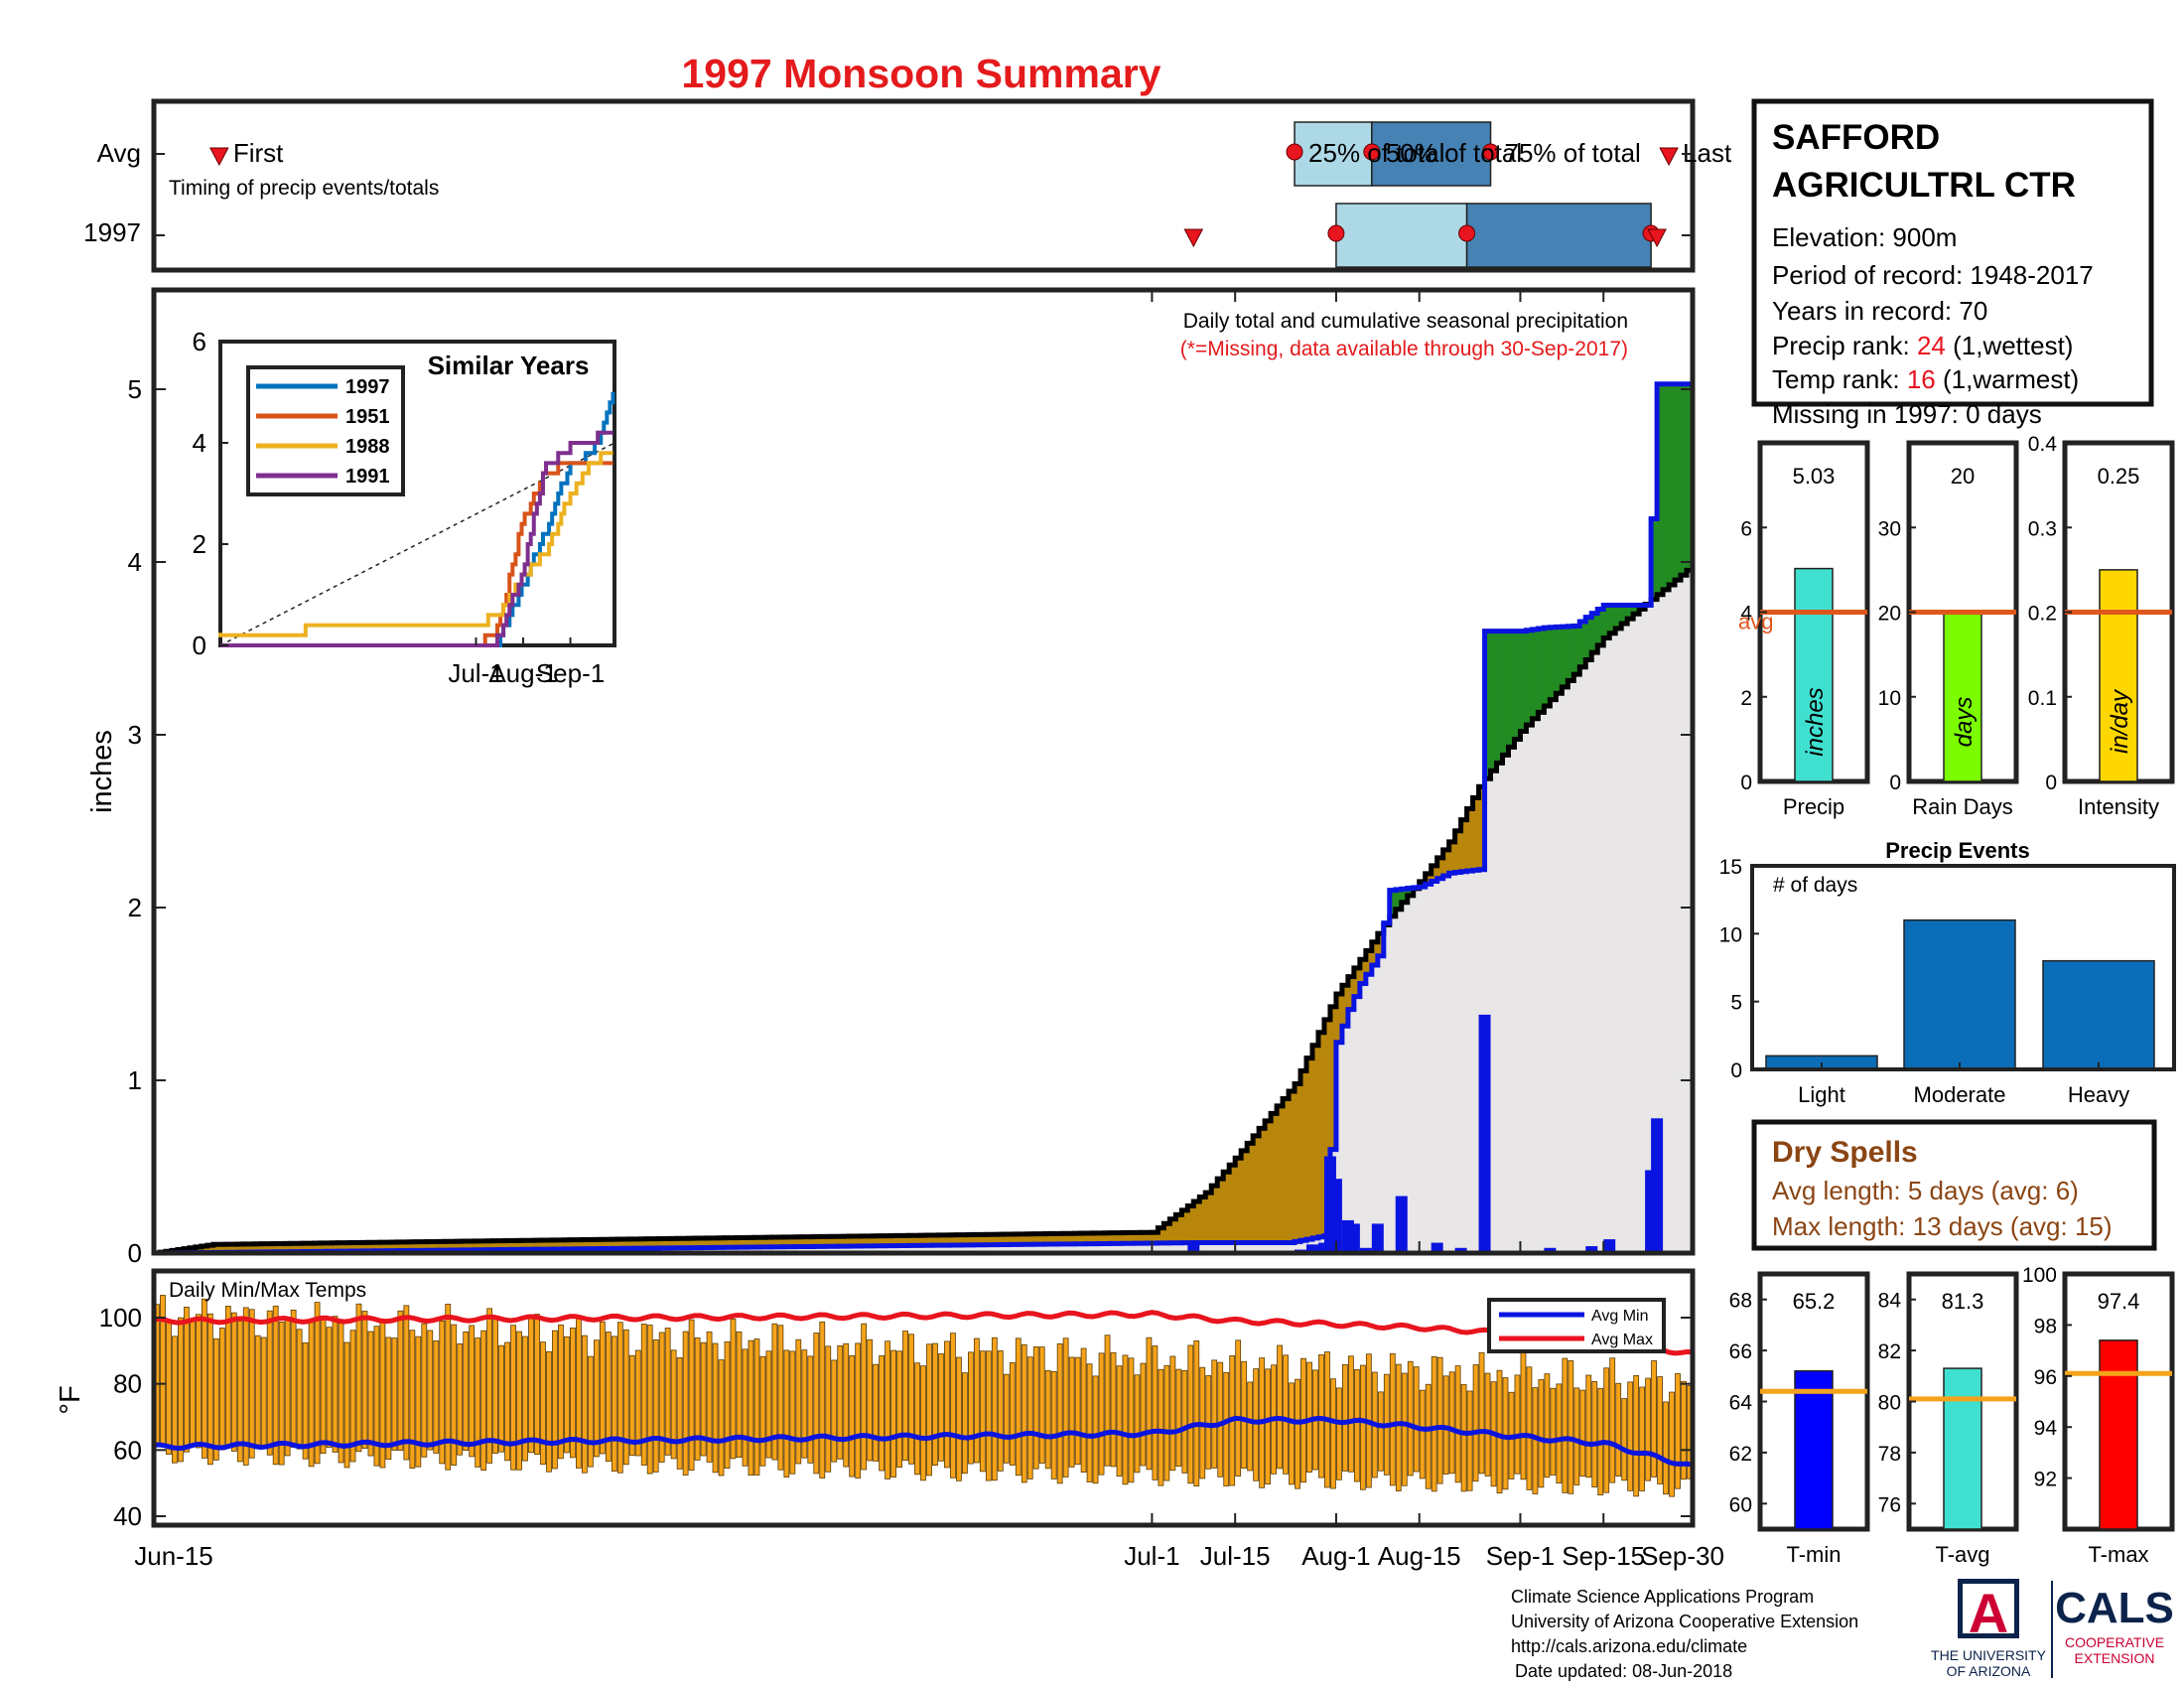 The width and height of the screenshot is (2184, 1688). I want to click on inset-y-tick-label: 4, so click(199, 443).